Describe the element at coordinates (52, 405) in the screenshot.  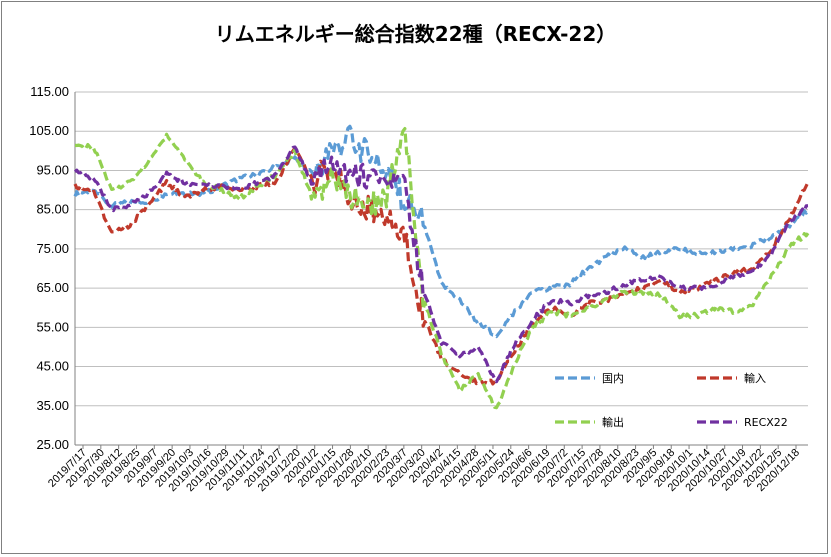
I see `y-tick-label: 35.00` at that location.